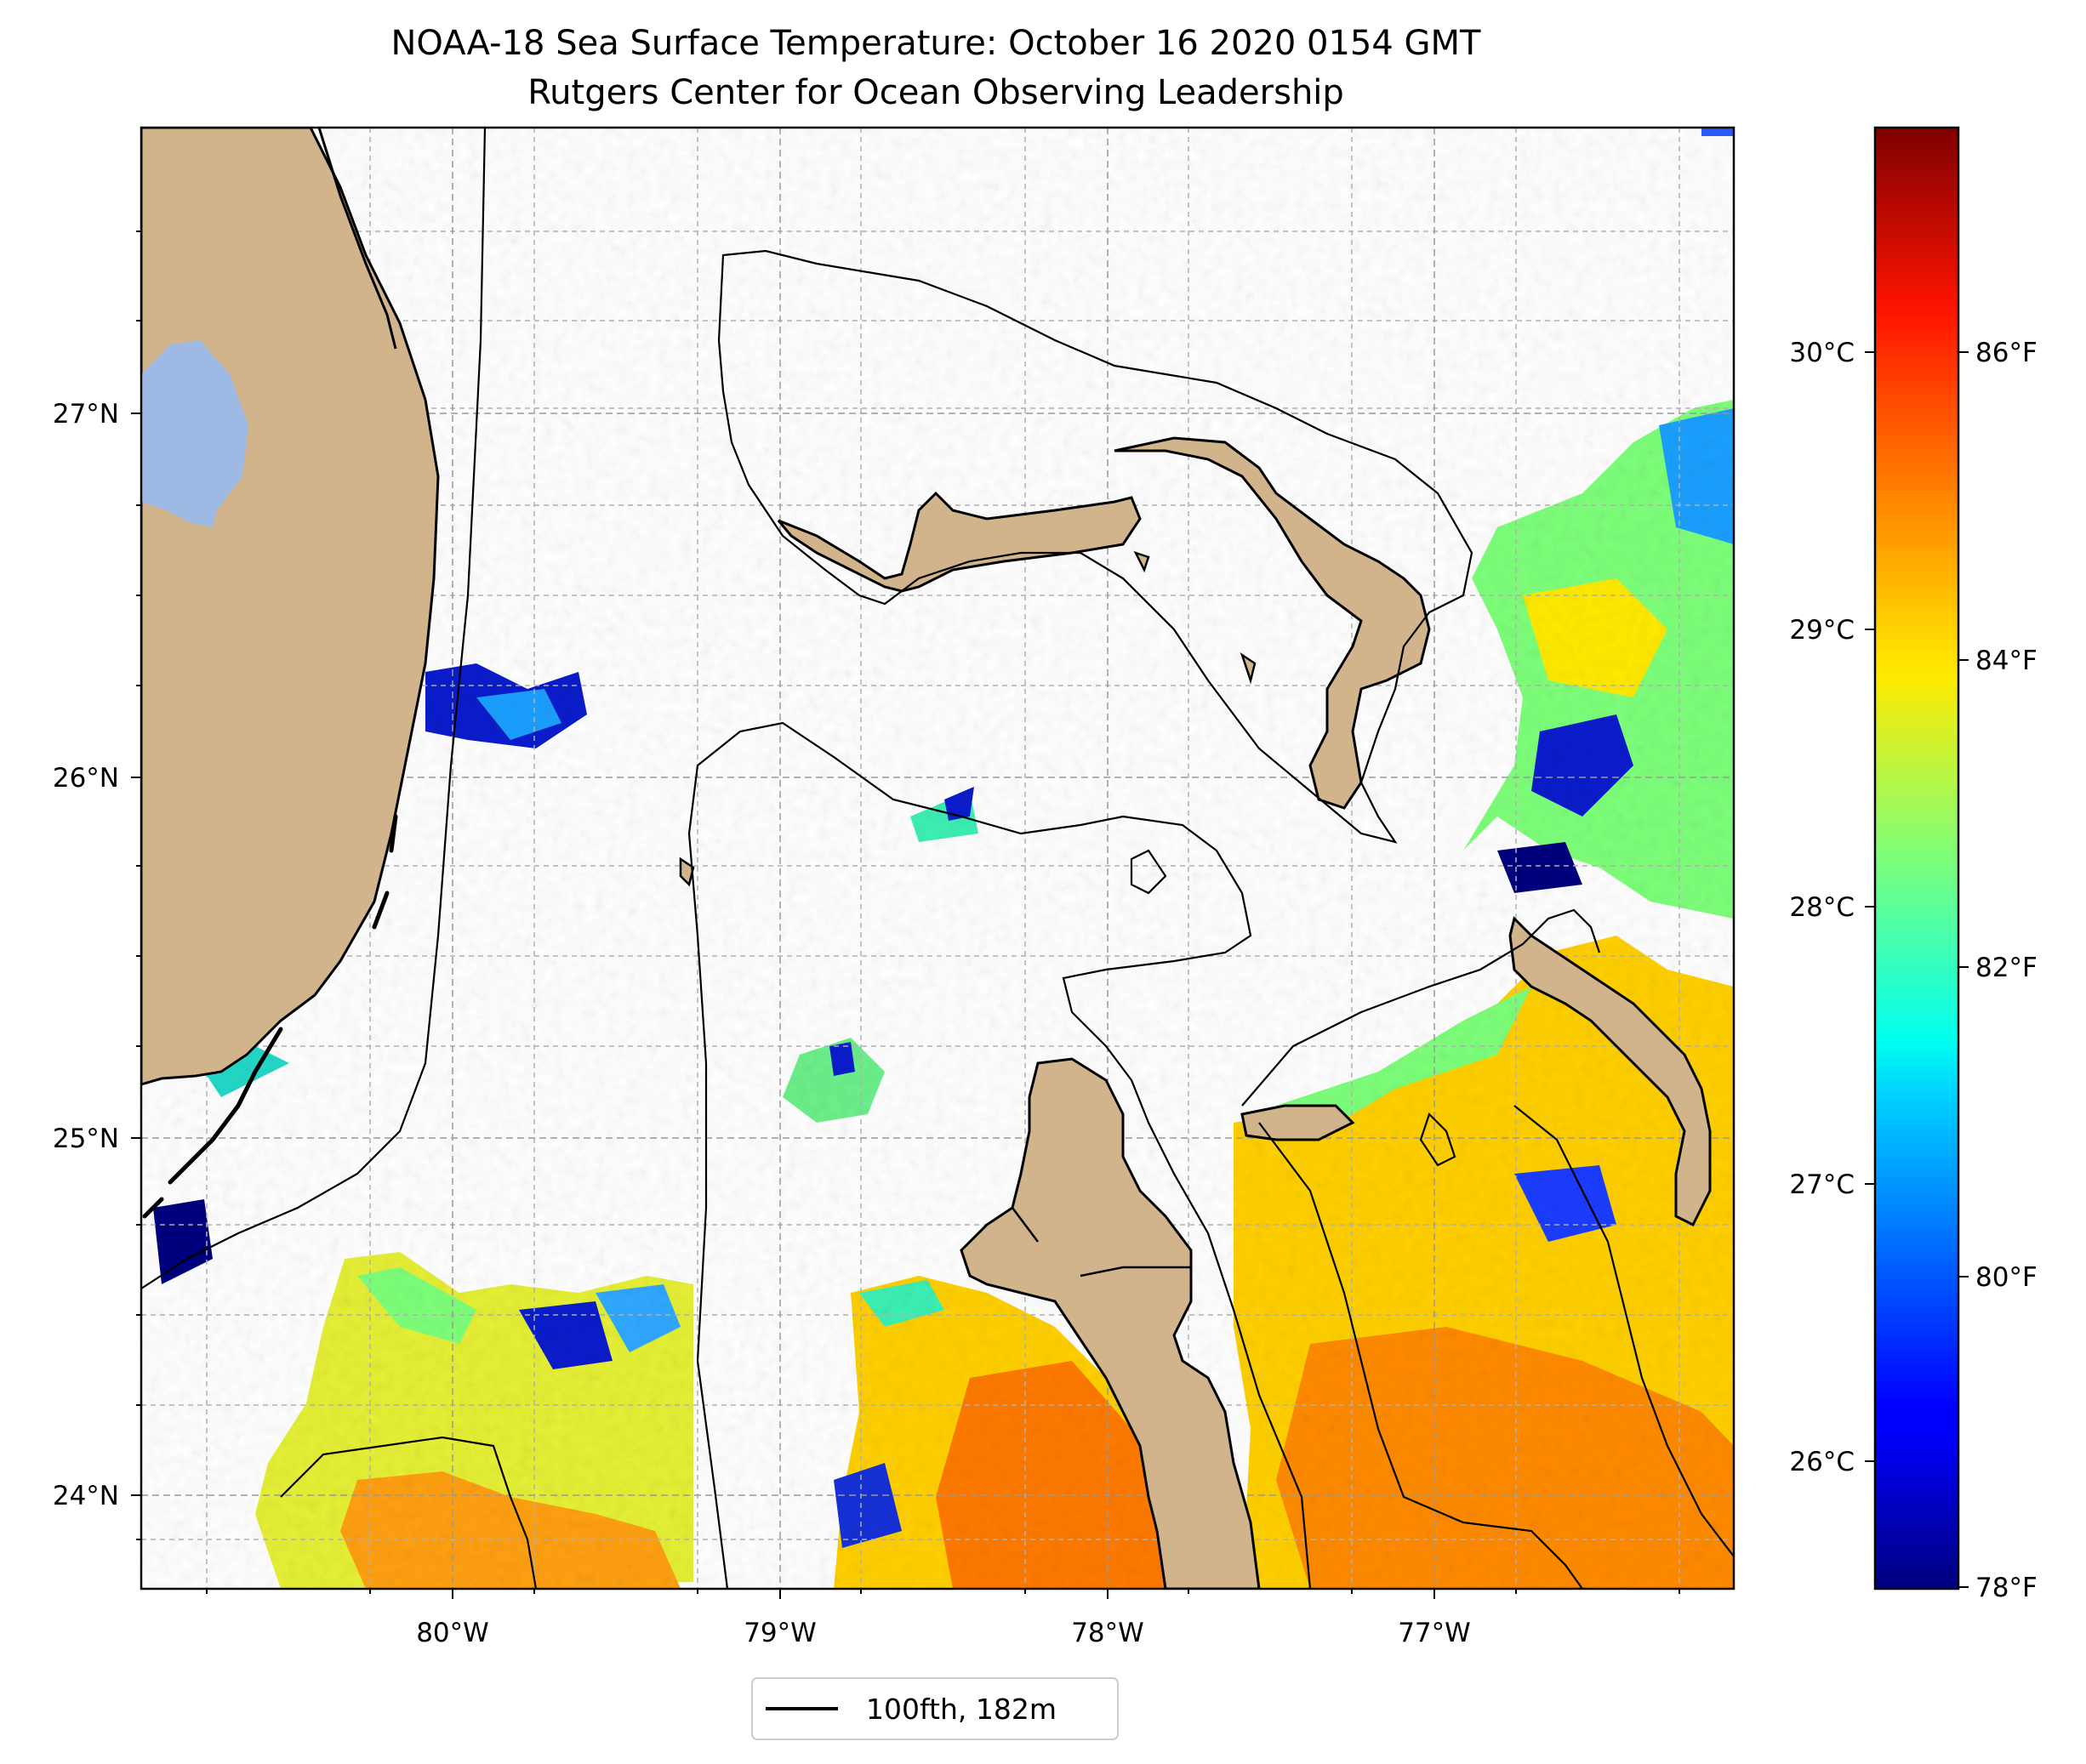 Image resolution: width=2086 pixels, height=1764 pixels. What do you see at coordinates (2006, 1277) in the screenshot?
I see `colorbar-fahrenheit-label: 80°F` at bounding box center [2006, 1277].